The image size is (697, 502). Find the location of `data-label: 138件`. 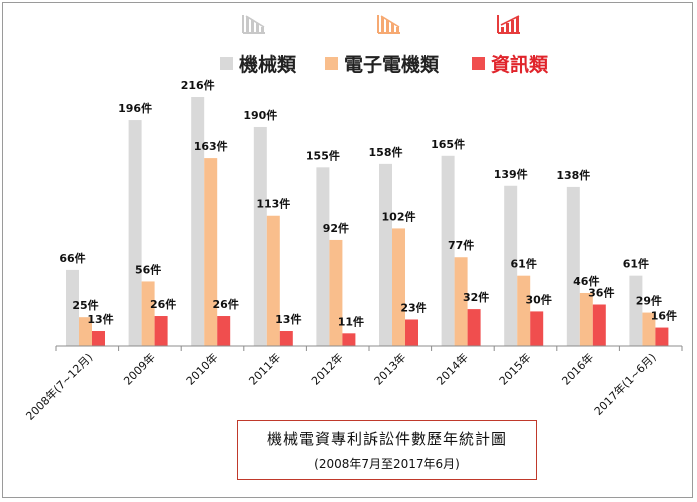

data-label: 138件 is located at coordinates (573, 175).